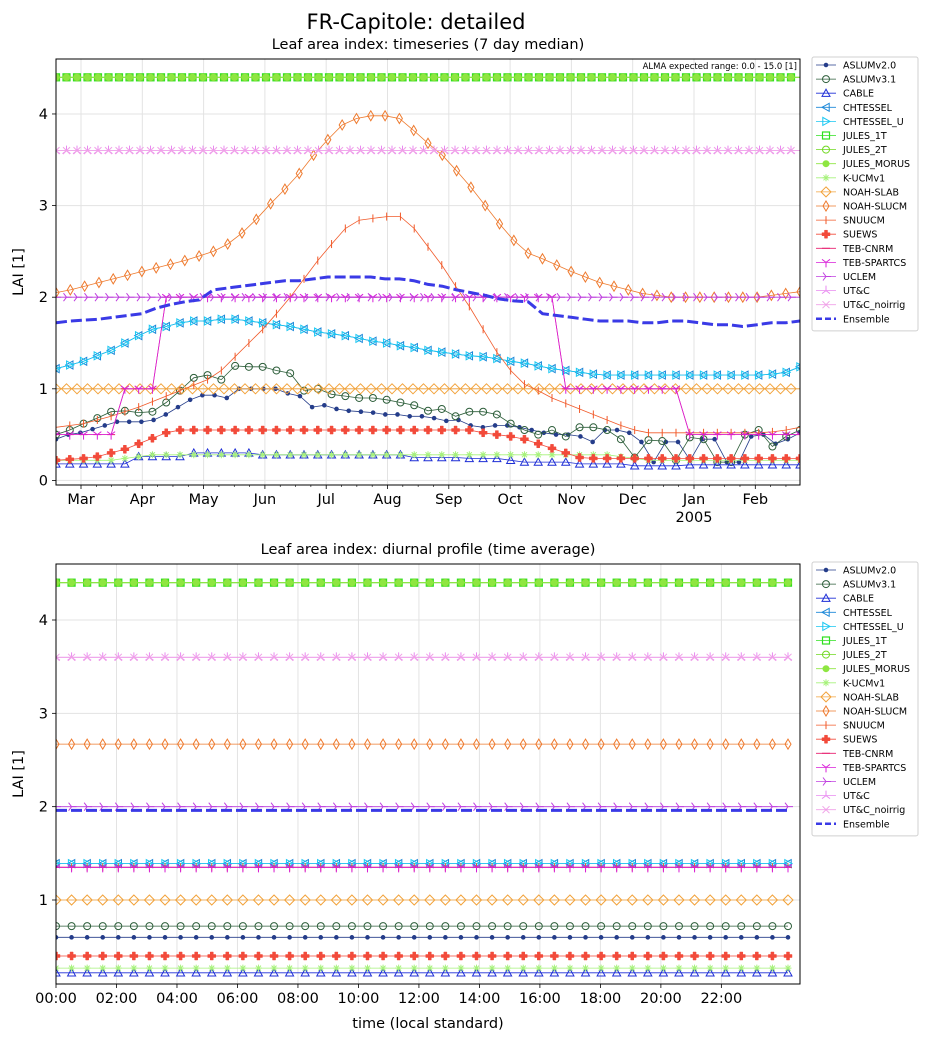 The image size is (930, 1044). Describe the element at coordinates (864, 221) in the screenshot. I see `legend-label: SNUUCM` at that location.